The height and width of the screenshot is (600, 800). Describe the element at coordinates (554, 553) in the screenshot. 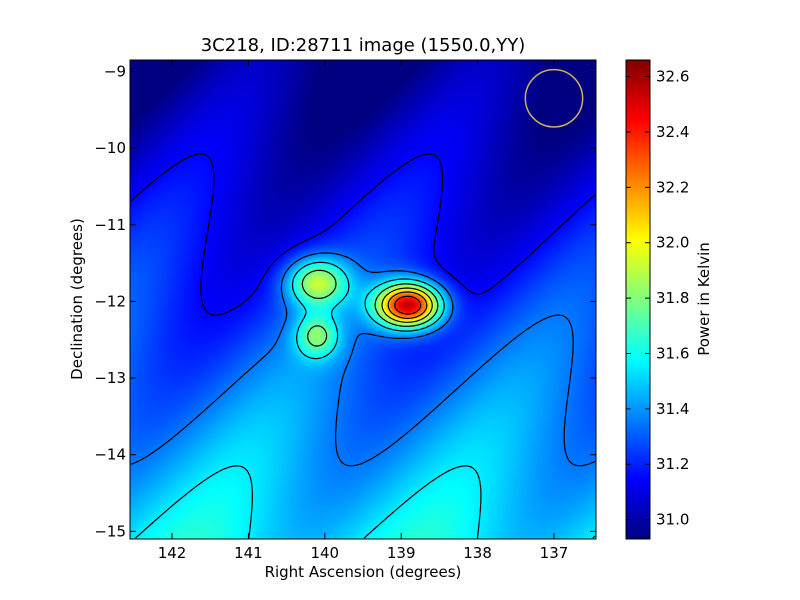

I see `x-tick-label: 137` at that location.